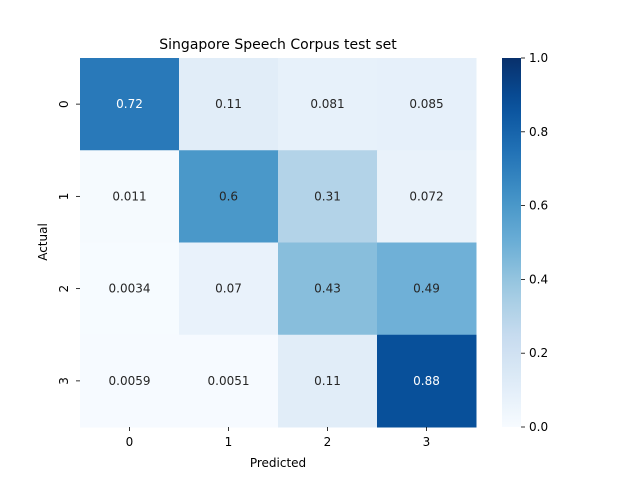 The height and width of the screenshot is (480, 640). What do you see at coordinates (64, 381) in the screenshot?
I see `y-tick-label-3: 3` at bounding box center [64, 381].